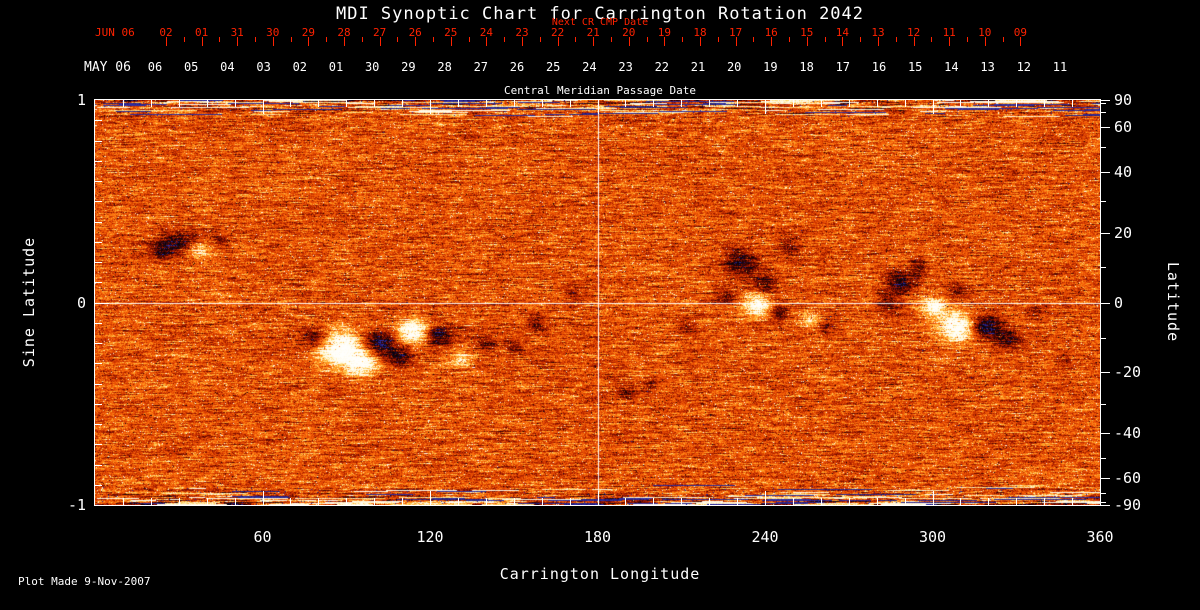  What do you see at coordinates (597, 537) in the screenshot?
I see `x-tick-label: 180` at bounding box center [597, 537].